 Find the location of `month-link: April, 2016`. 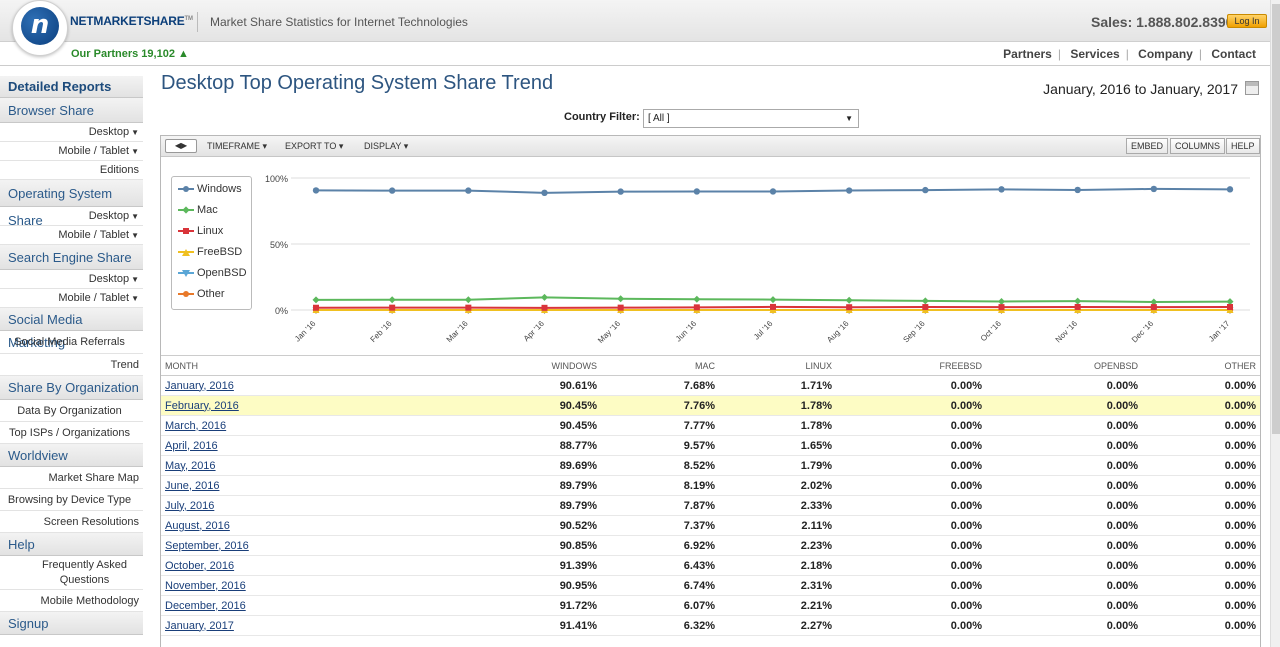

month-link: April, 2016 is located at coordinates (191, 445).